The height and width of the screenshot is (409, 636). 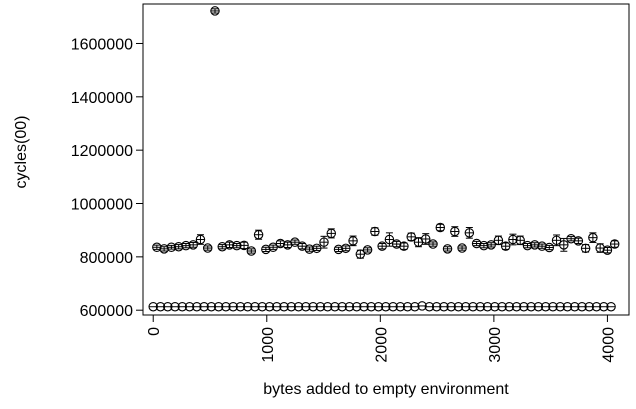 What do you see at coordinates (106, 311) in the screenshot?
I see `y-tick-label: 600000` at bounding box center [106, 311].